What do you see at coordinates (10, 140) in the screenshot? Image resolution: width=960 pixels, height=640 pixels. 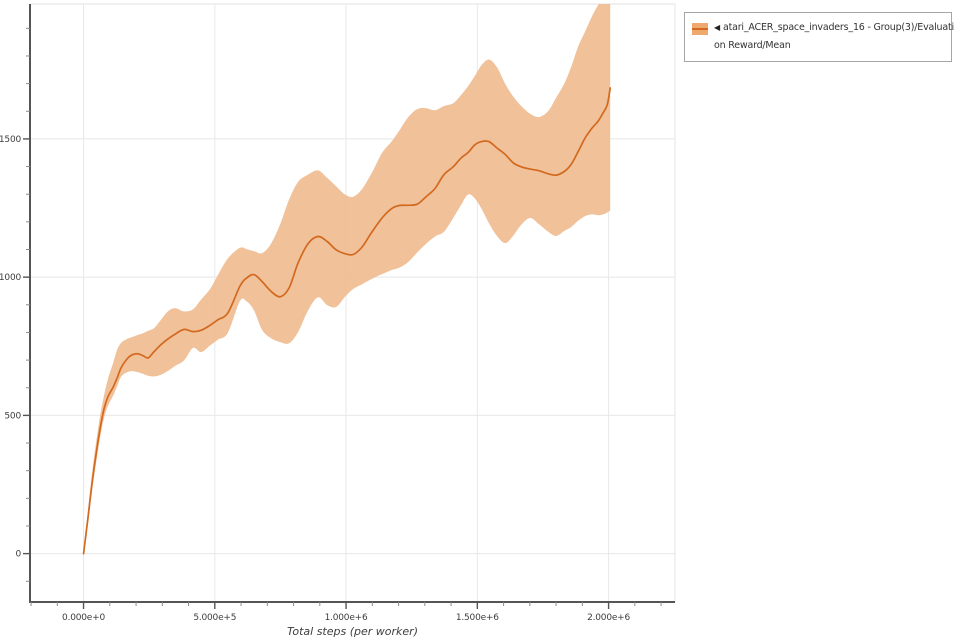 I see `y-tick-label: 1500` at bounding box center [10, 140].